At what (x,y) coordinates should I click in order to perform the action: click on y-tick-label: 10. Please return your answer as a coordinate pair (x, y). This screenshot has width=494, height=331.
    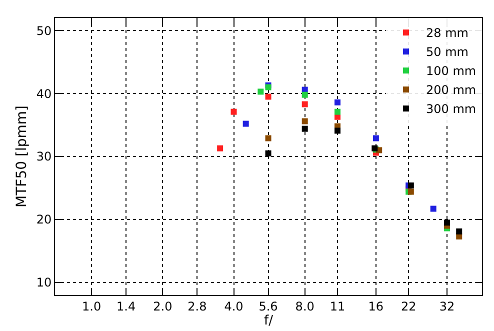
    Looking at the image, I should click on (44, 283).